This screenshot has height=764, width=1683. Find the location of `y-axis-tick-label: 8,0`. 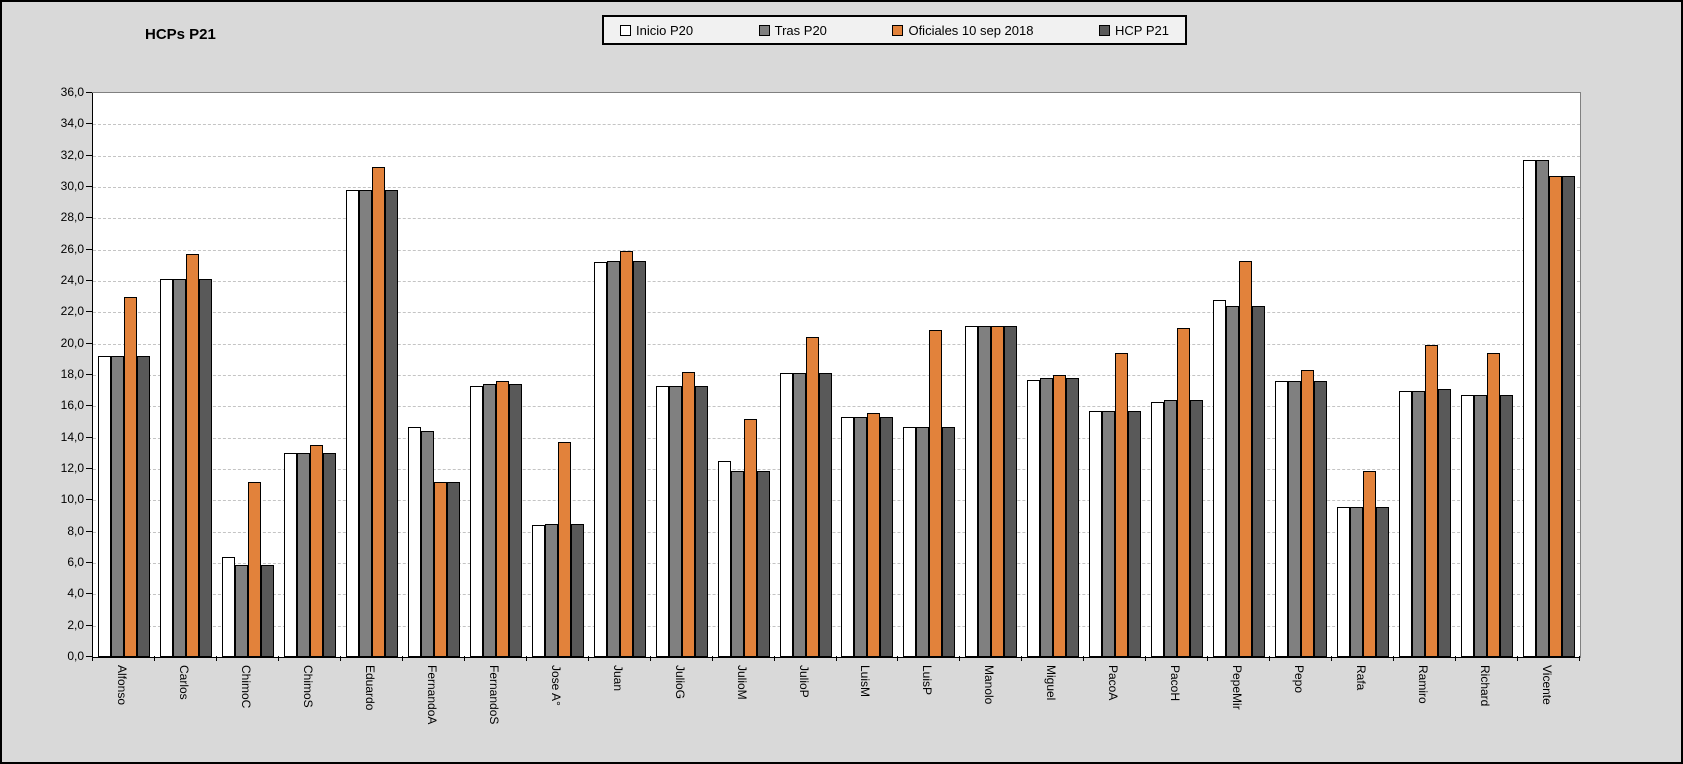

y-axis-tick-label: 8,0 is located at coordinates (75, 530).